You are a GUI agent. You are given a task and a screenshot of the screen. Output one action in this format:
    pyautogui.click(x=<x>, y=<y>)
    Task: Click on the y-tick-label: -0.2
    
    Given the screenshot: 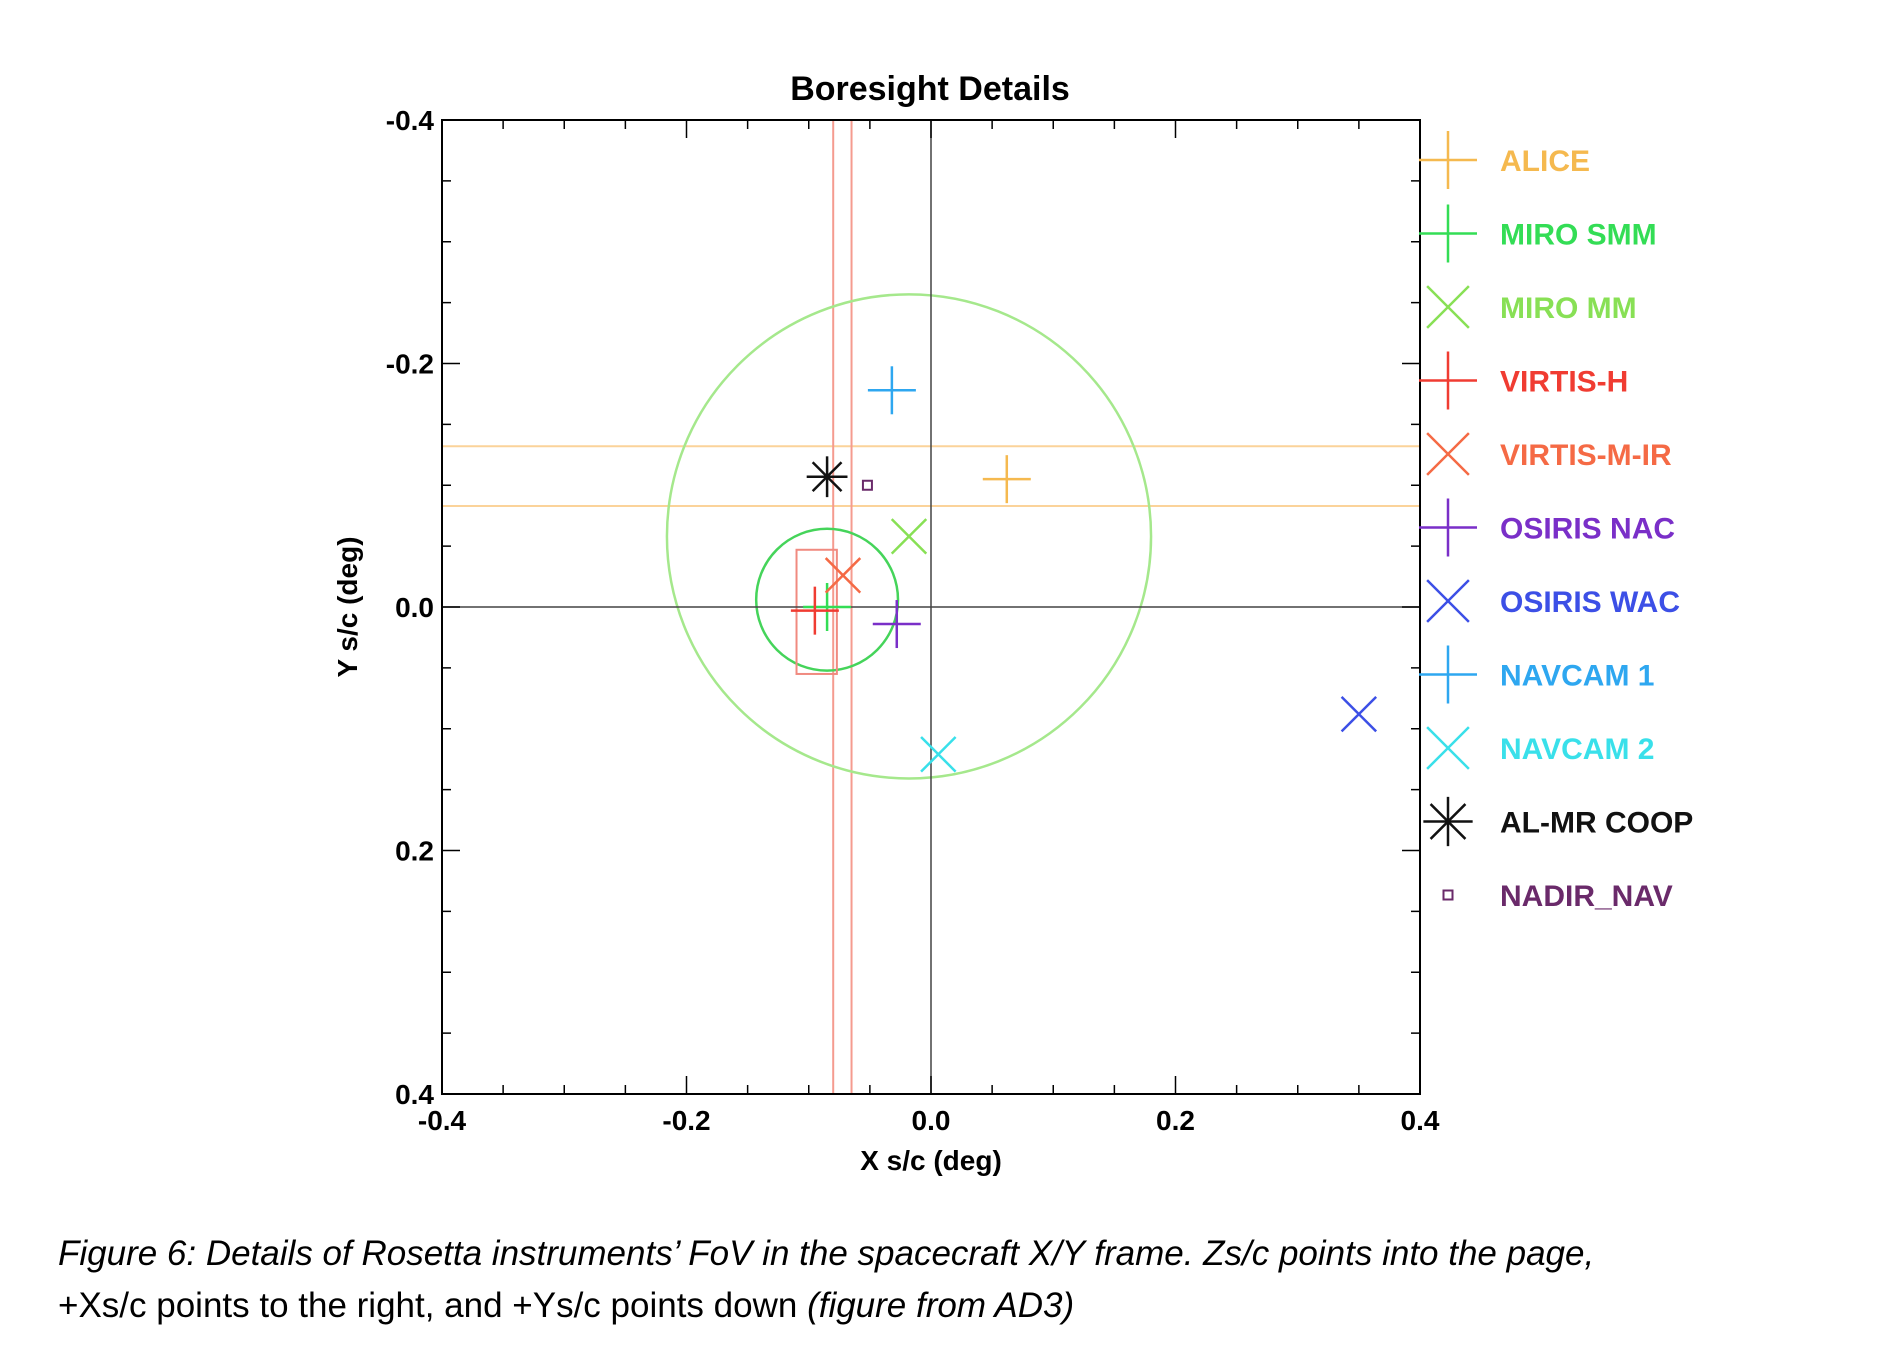 What is the action you would take?
    pyautogui.click(x=410, y=364)
    